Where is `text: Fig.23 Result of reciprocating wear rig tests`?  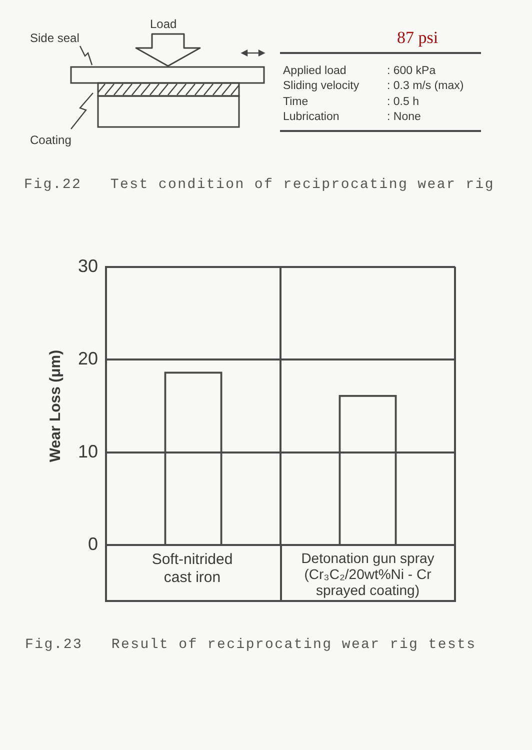 text: Fig.23 Result of reciprocating wear rig tests is located at coordinates (250, 645).